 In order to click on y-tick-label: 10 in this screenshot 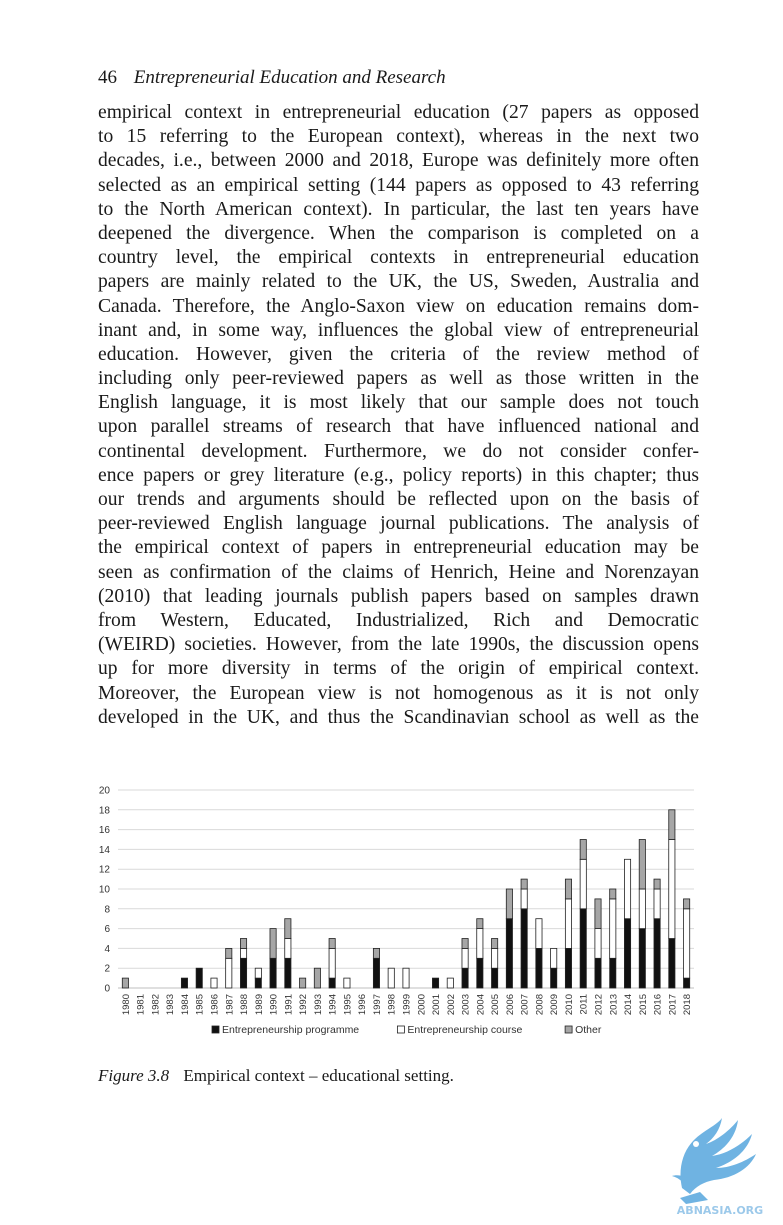, I will do `click(105, 890)`.